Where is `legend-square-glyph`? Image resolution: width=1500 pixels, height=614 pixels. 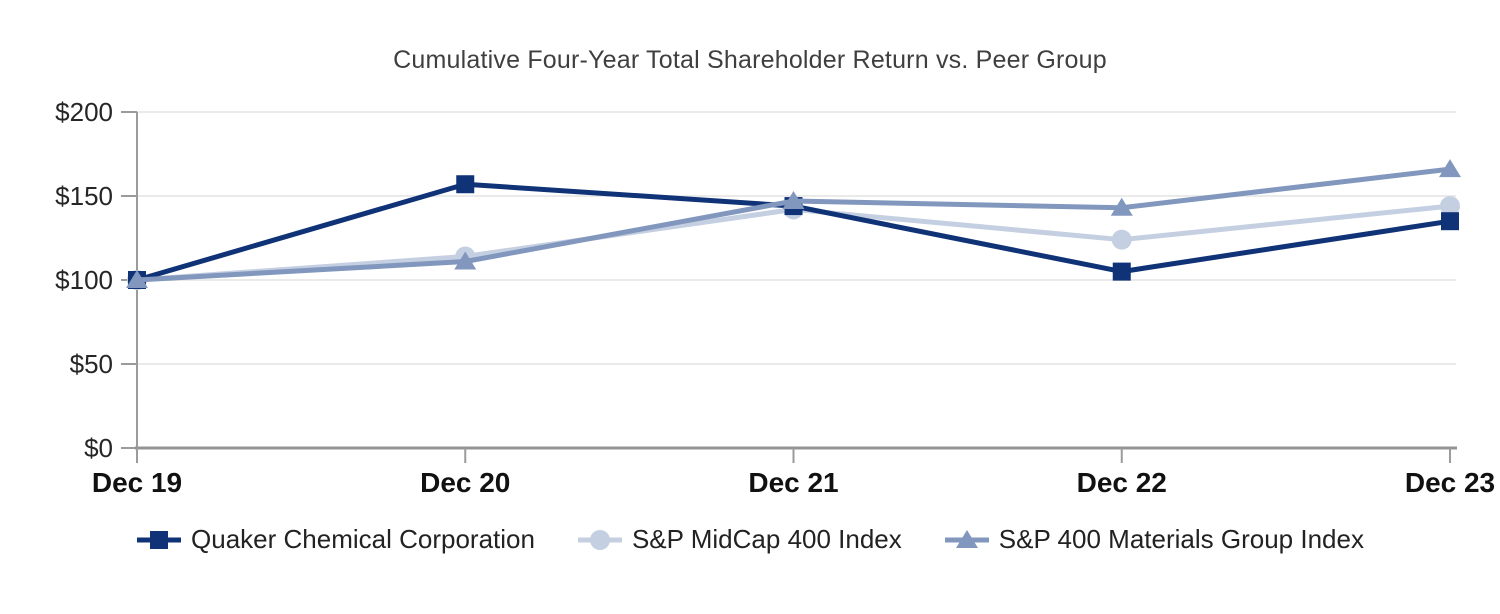 legend-square-glyph is located at coordinates (159, 539).